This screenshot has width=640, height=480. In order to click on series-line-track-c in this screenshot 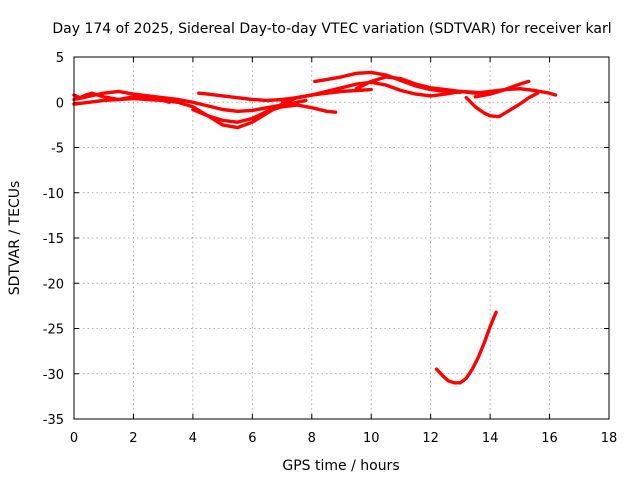, I will do `click(121, 98)`.